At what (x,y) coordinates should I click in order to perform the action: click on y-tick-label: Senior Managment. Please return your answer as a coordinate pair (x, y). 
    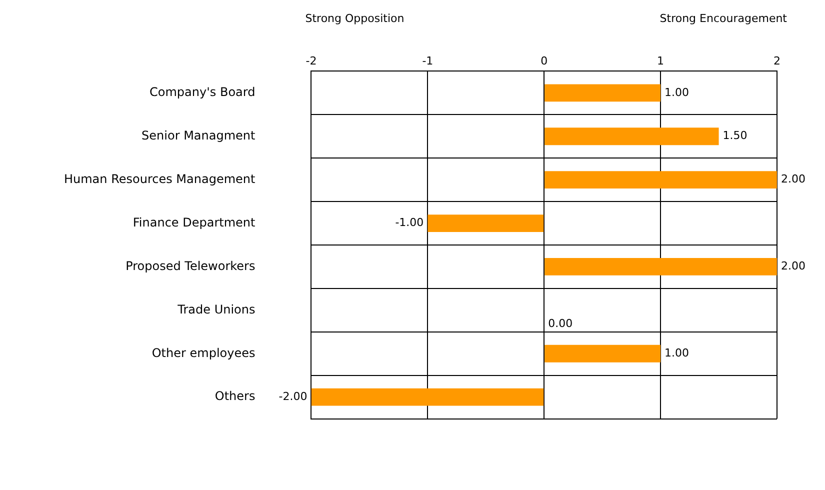
    Looking at the image, I should click on (199, 135).